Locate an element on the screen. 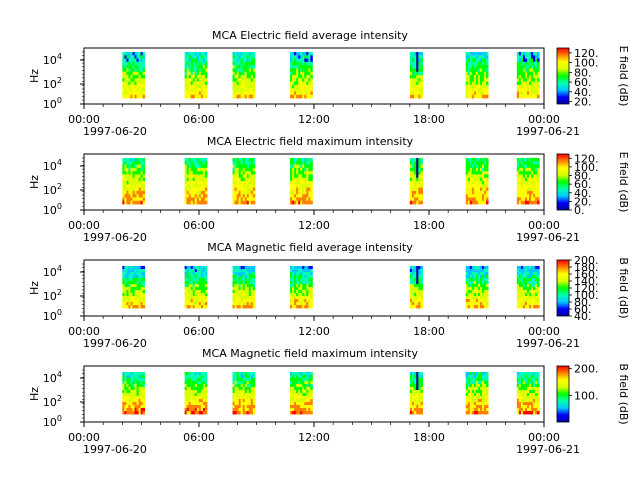 This screenshot has width=640, height=480. colorbar-tick-label: 80. is located at coordinates (583, 302).